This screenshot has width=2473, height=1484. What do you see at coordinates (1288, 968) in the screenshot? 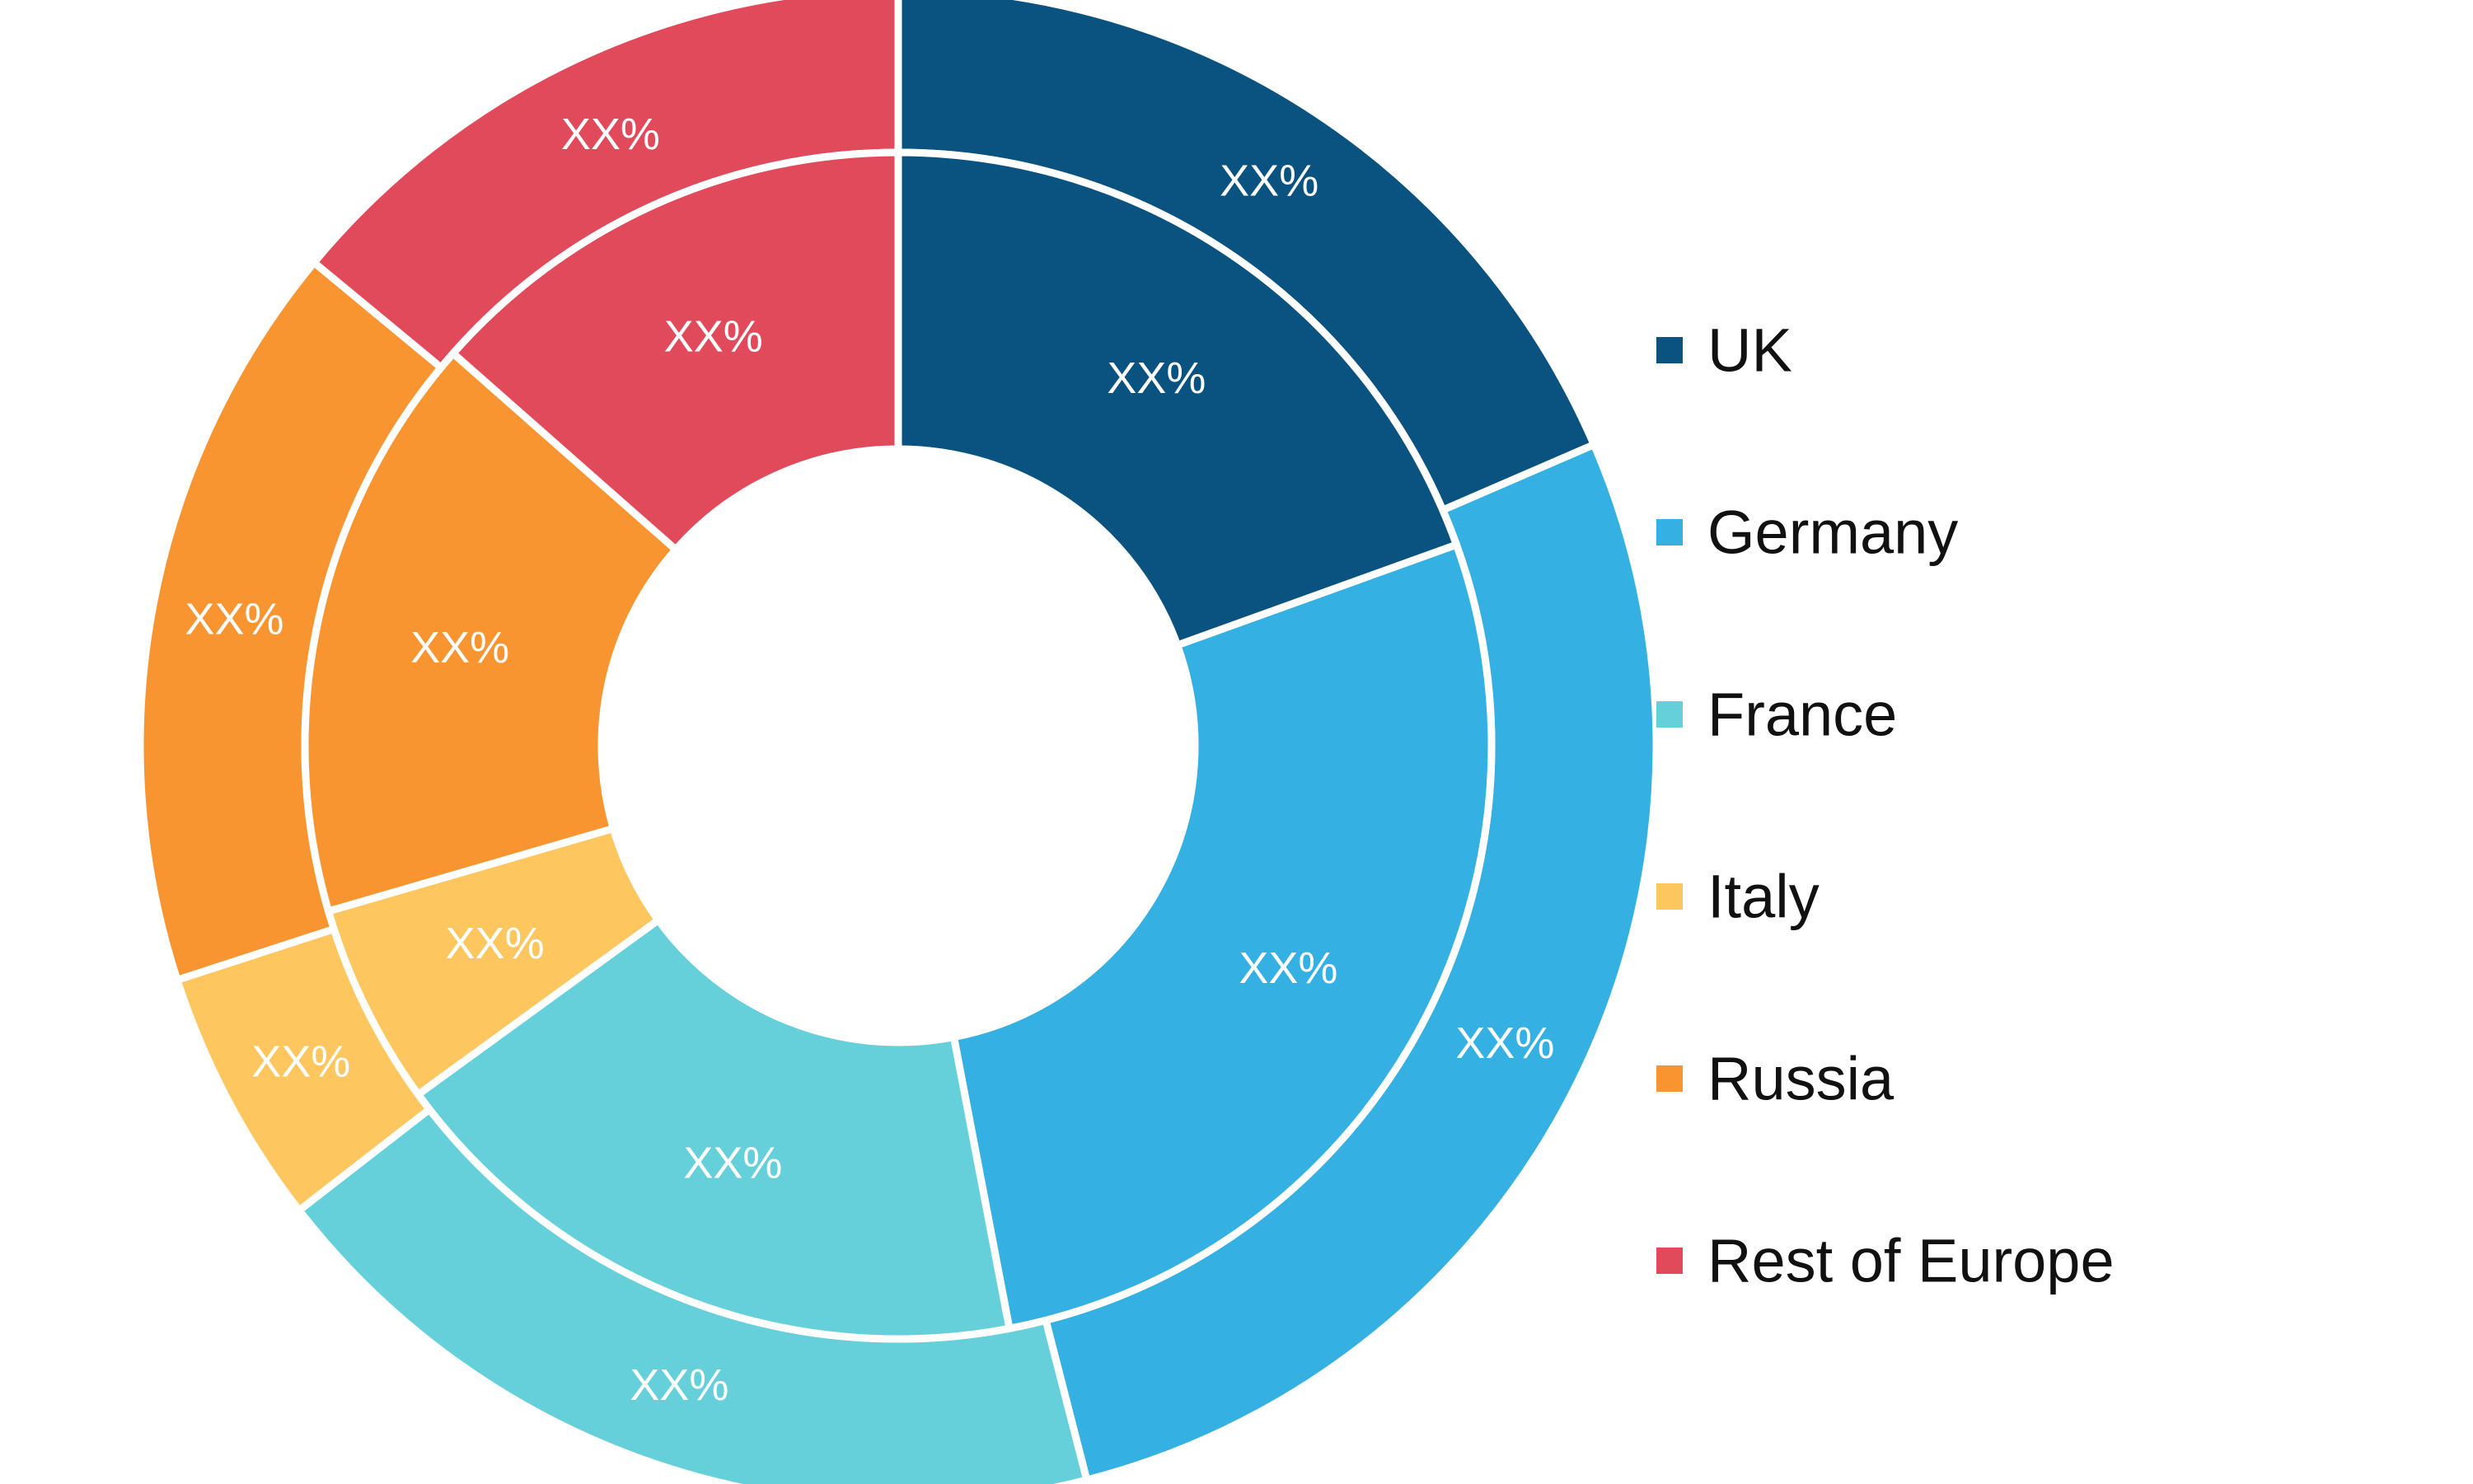
I see `inner-label-germany: XX%` at bounding box center [1288, 968].